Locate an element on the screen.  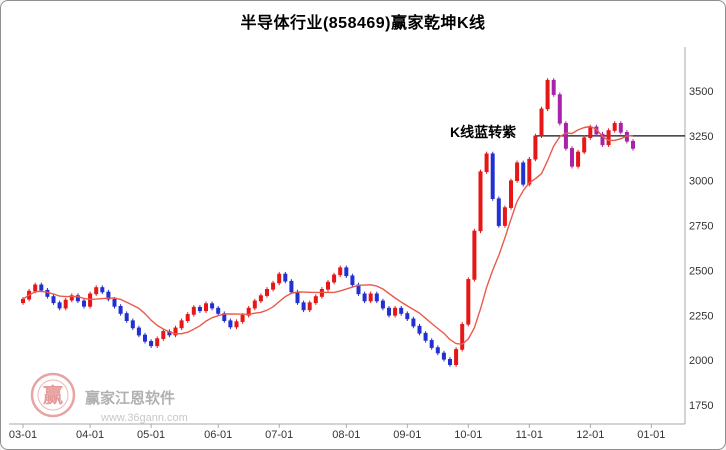
y-axis-label: 2750 is located at coordinates (701, 227).